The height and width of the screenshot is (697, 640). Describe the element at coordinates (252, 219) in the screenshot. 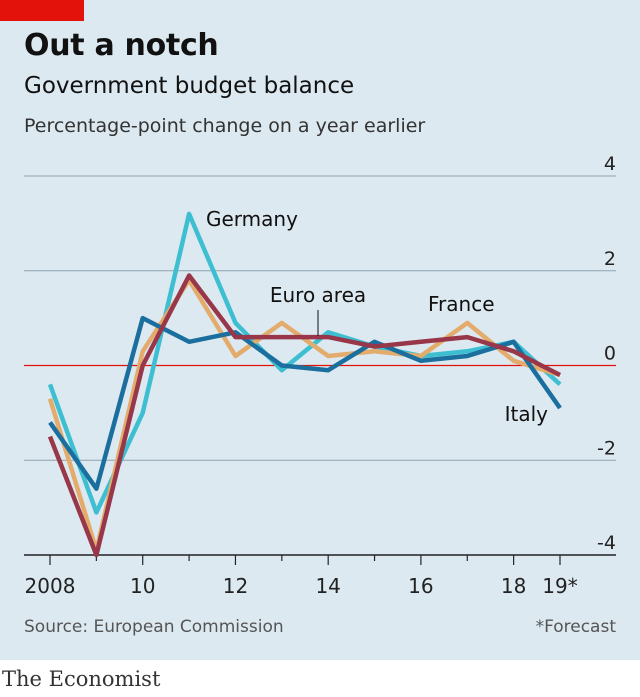

I see `series-label-germany: Germany` at that location.